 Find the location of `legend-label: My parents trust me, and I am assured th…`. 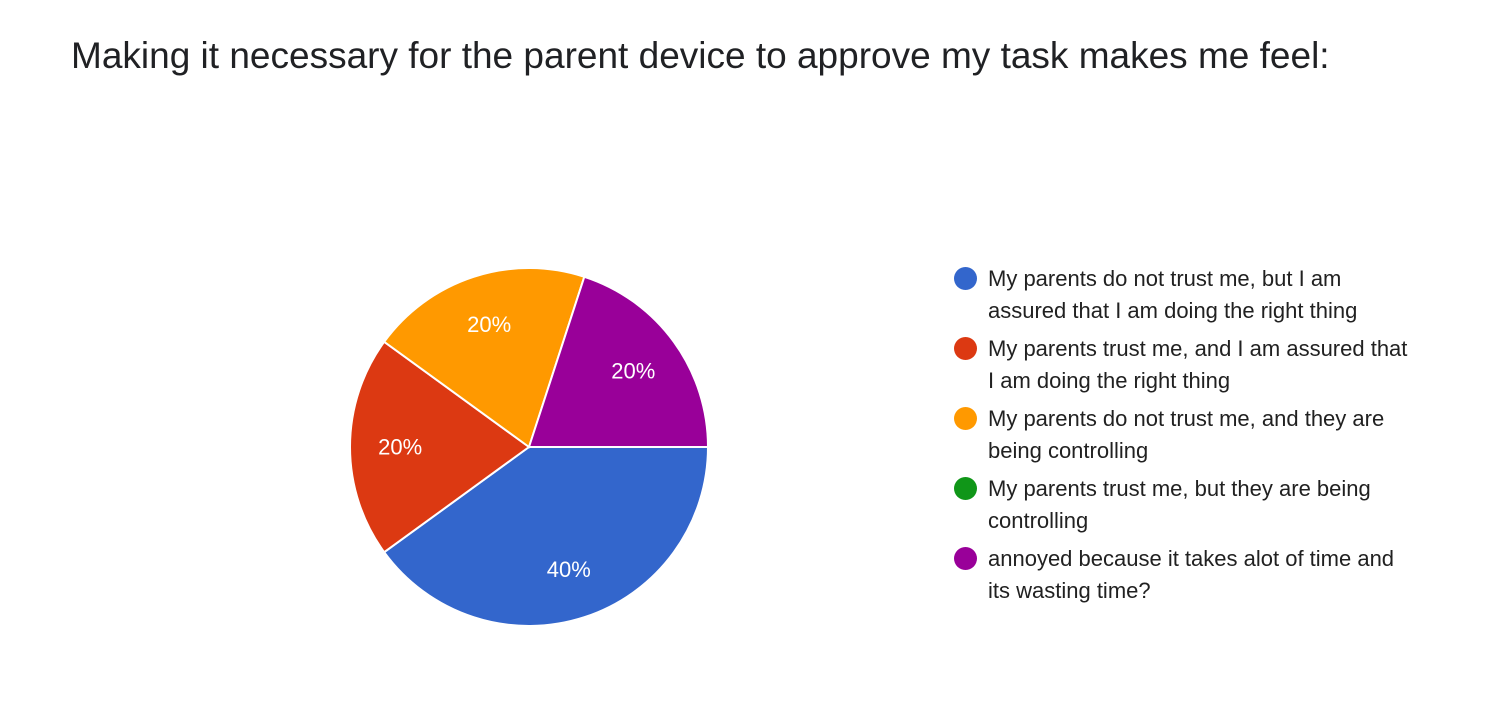

legend-label: My parents trust me, and I am assured th… is located at coordinates (1198, 364).